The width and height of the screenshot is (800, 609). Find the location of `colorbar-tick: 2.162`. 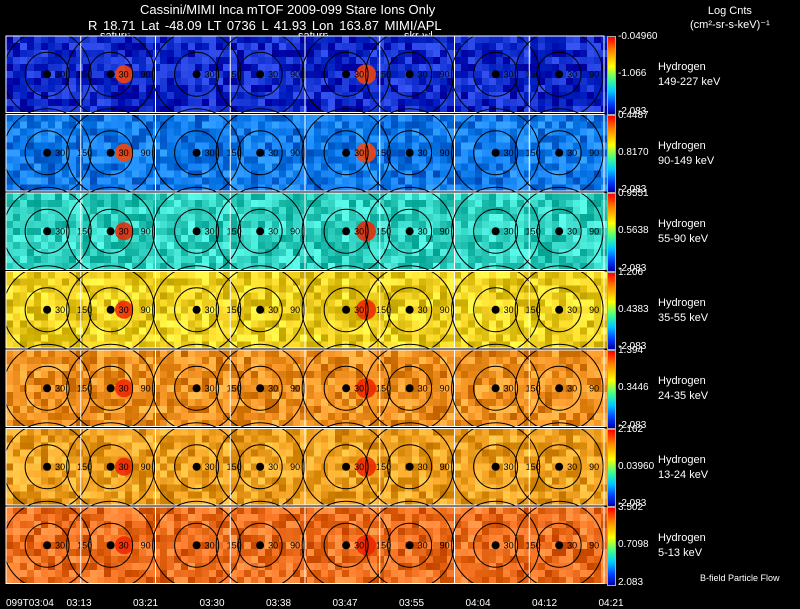

colorbar-tick: 2.162 is located at coordinates (631, 429).